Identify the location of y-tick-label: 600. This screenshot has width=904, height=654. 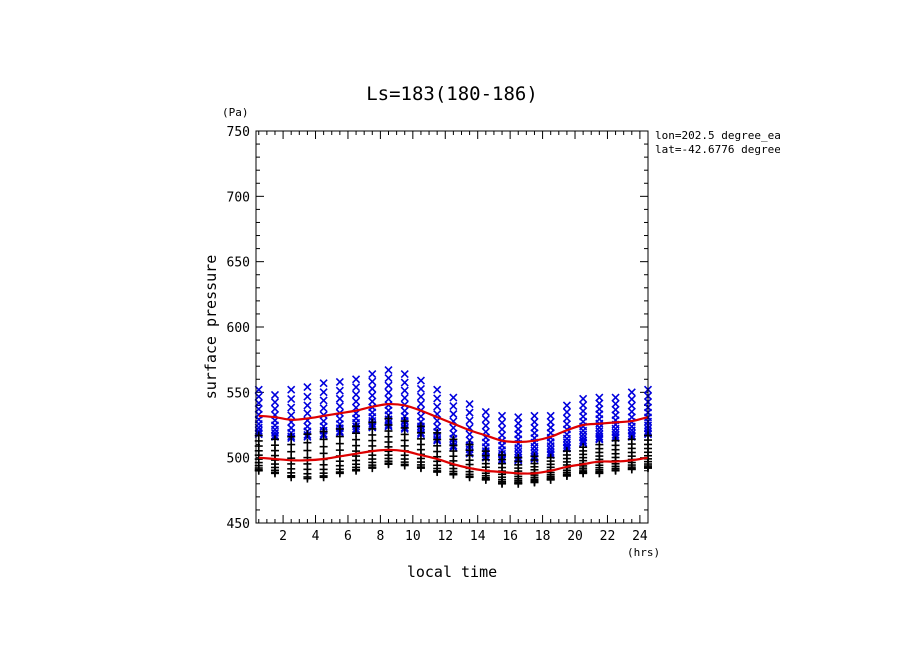
(238, 328).